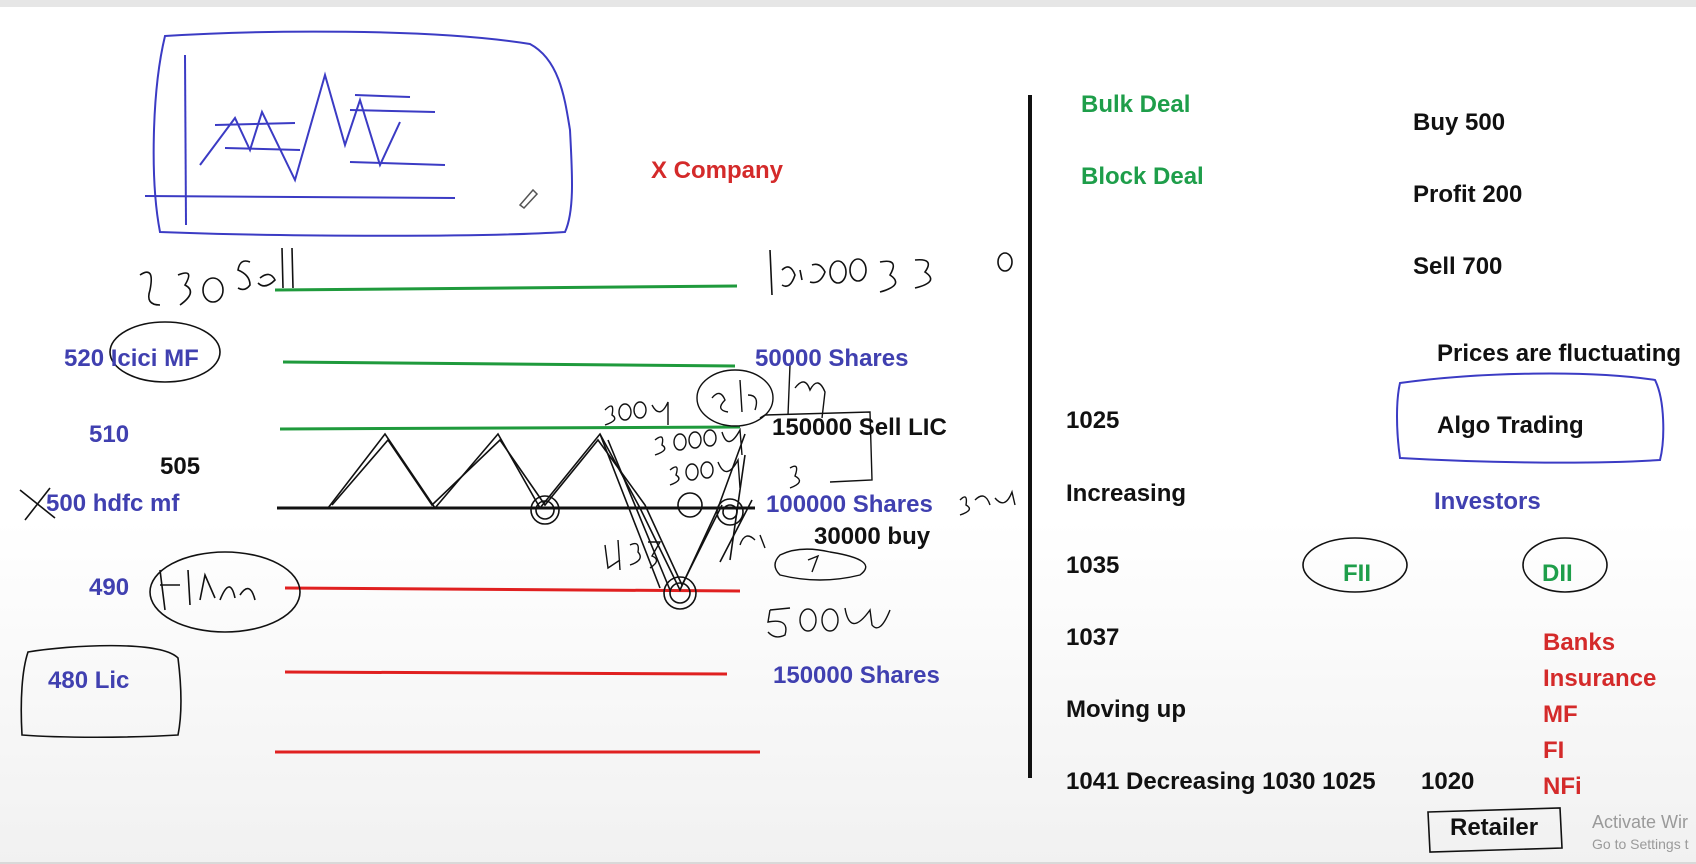 This screenshot has width=1696, height=864. Describe the element at coordinates (1221, 781) in the screenshot. I see `decreasing-line-label: 1041 Decreasing 1030 1025` at that location.